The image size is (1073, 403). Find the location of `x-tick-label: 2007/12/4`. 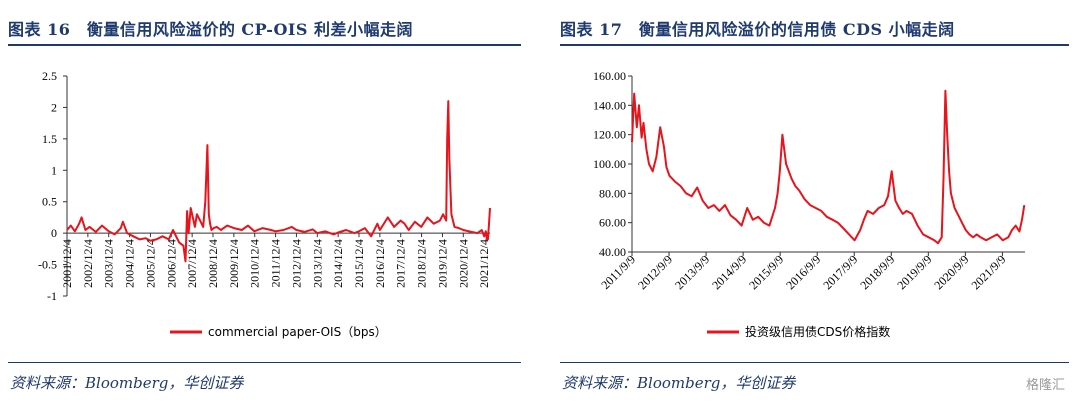

x-tick-label: 2007/12/4 is located at coordinates (192, 263).